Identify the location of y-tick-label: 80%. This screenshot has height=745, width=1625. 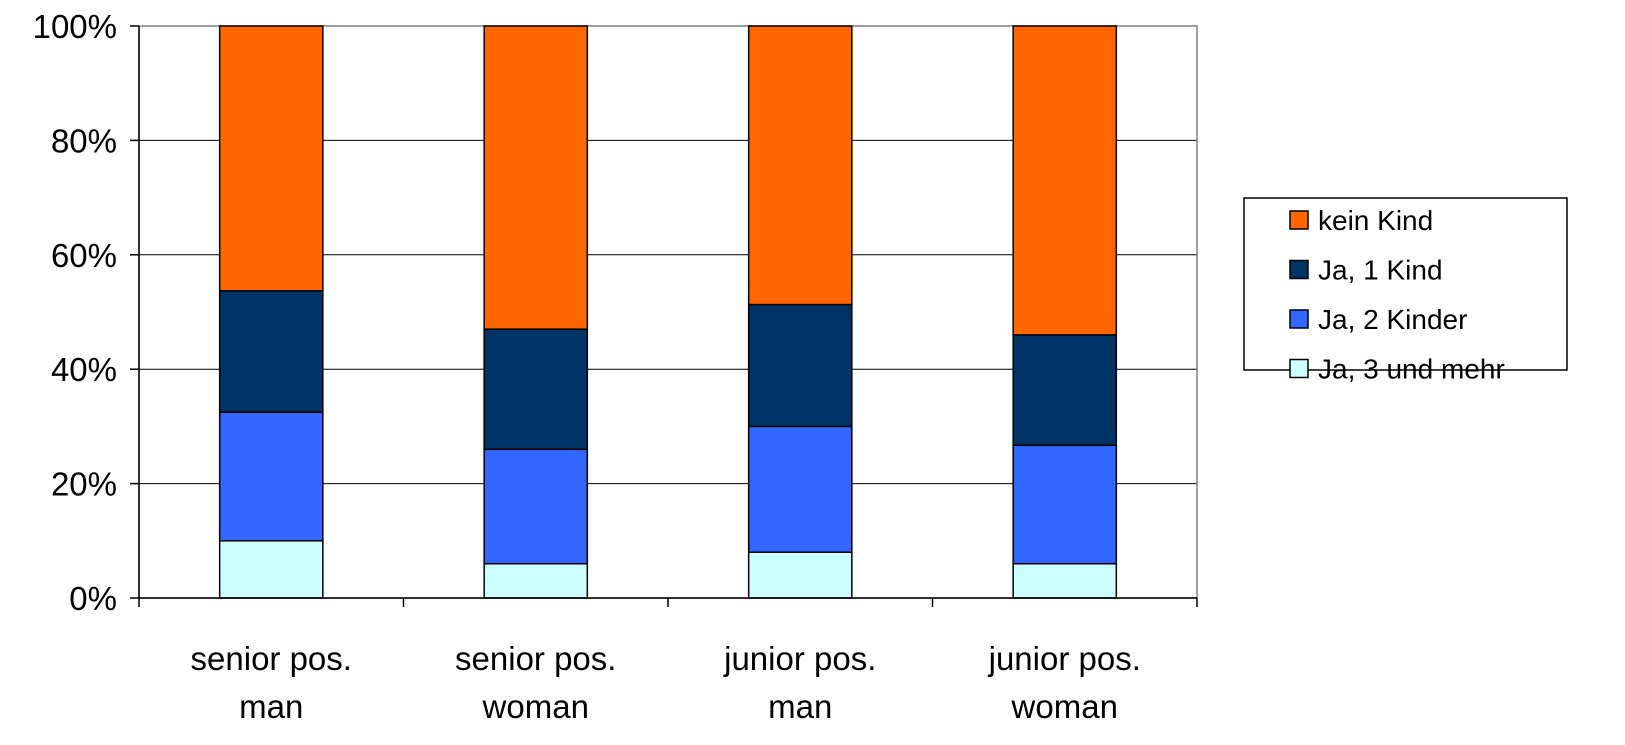
(84, 140).